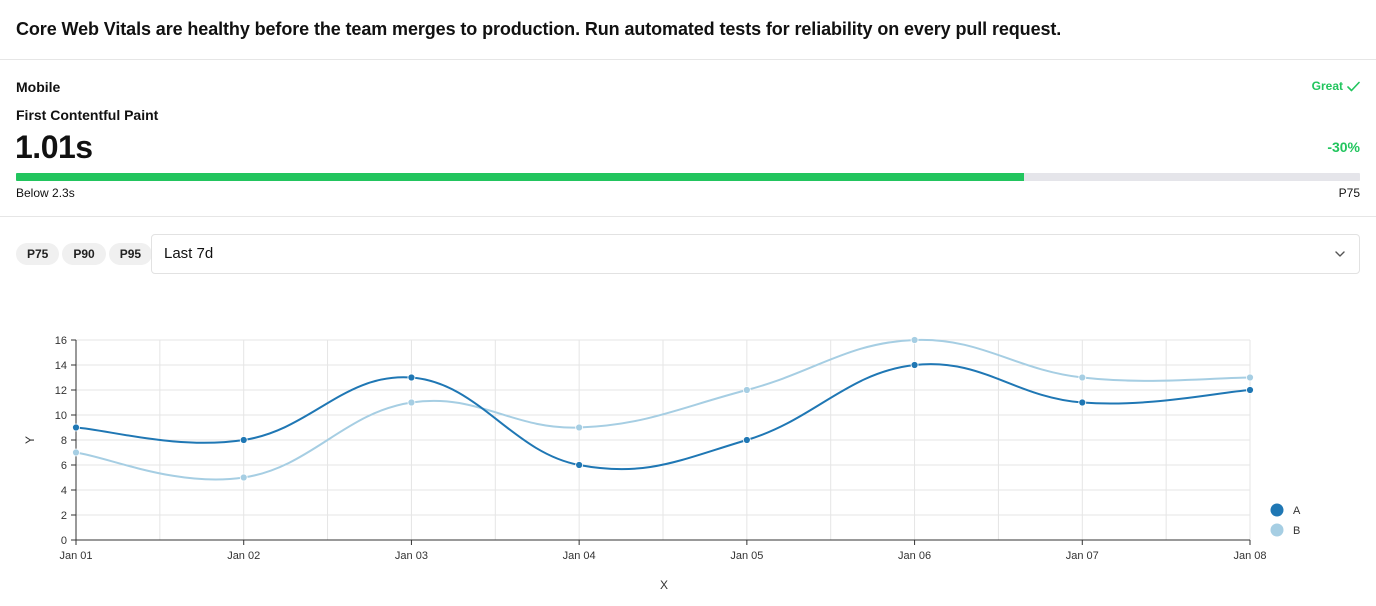  Describe the element at coordinates (75, 556) in the screenshot. I see `x-tick-label: Jan 01` at that location.